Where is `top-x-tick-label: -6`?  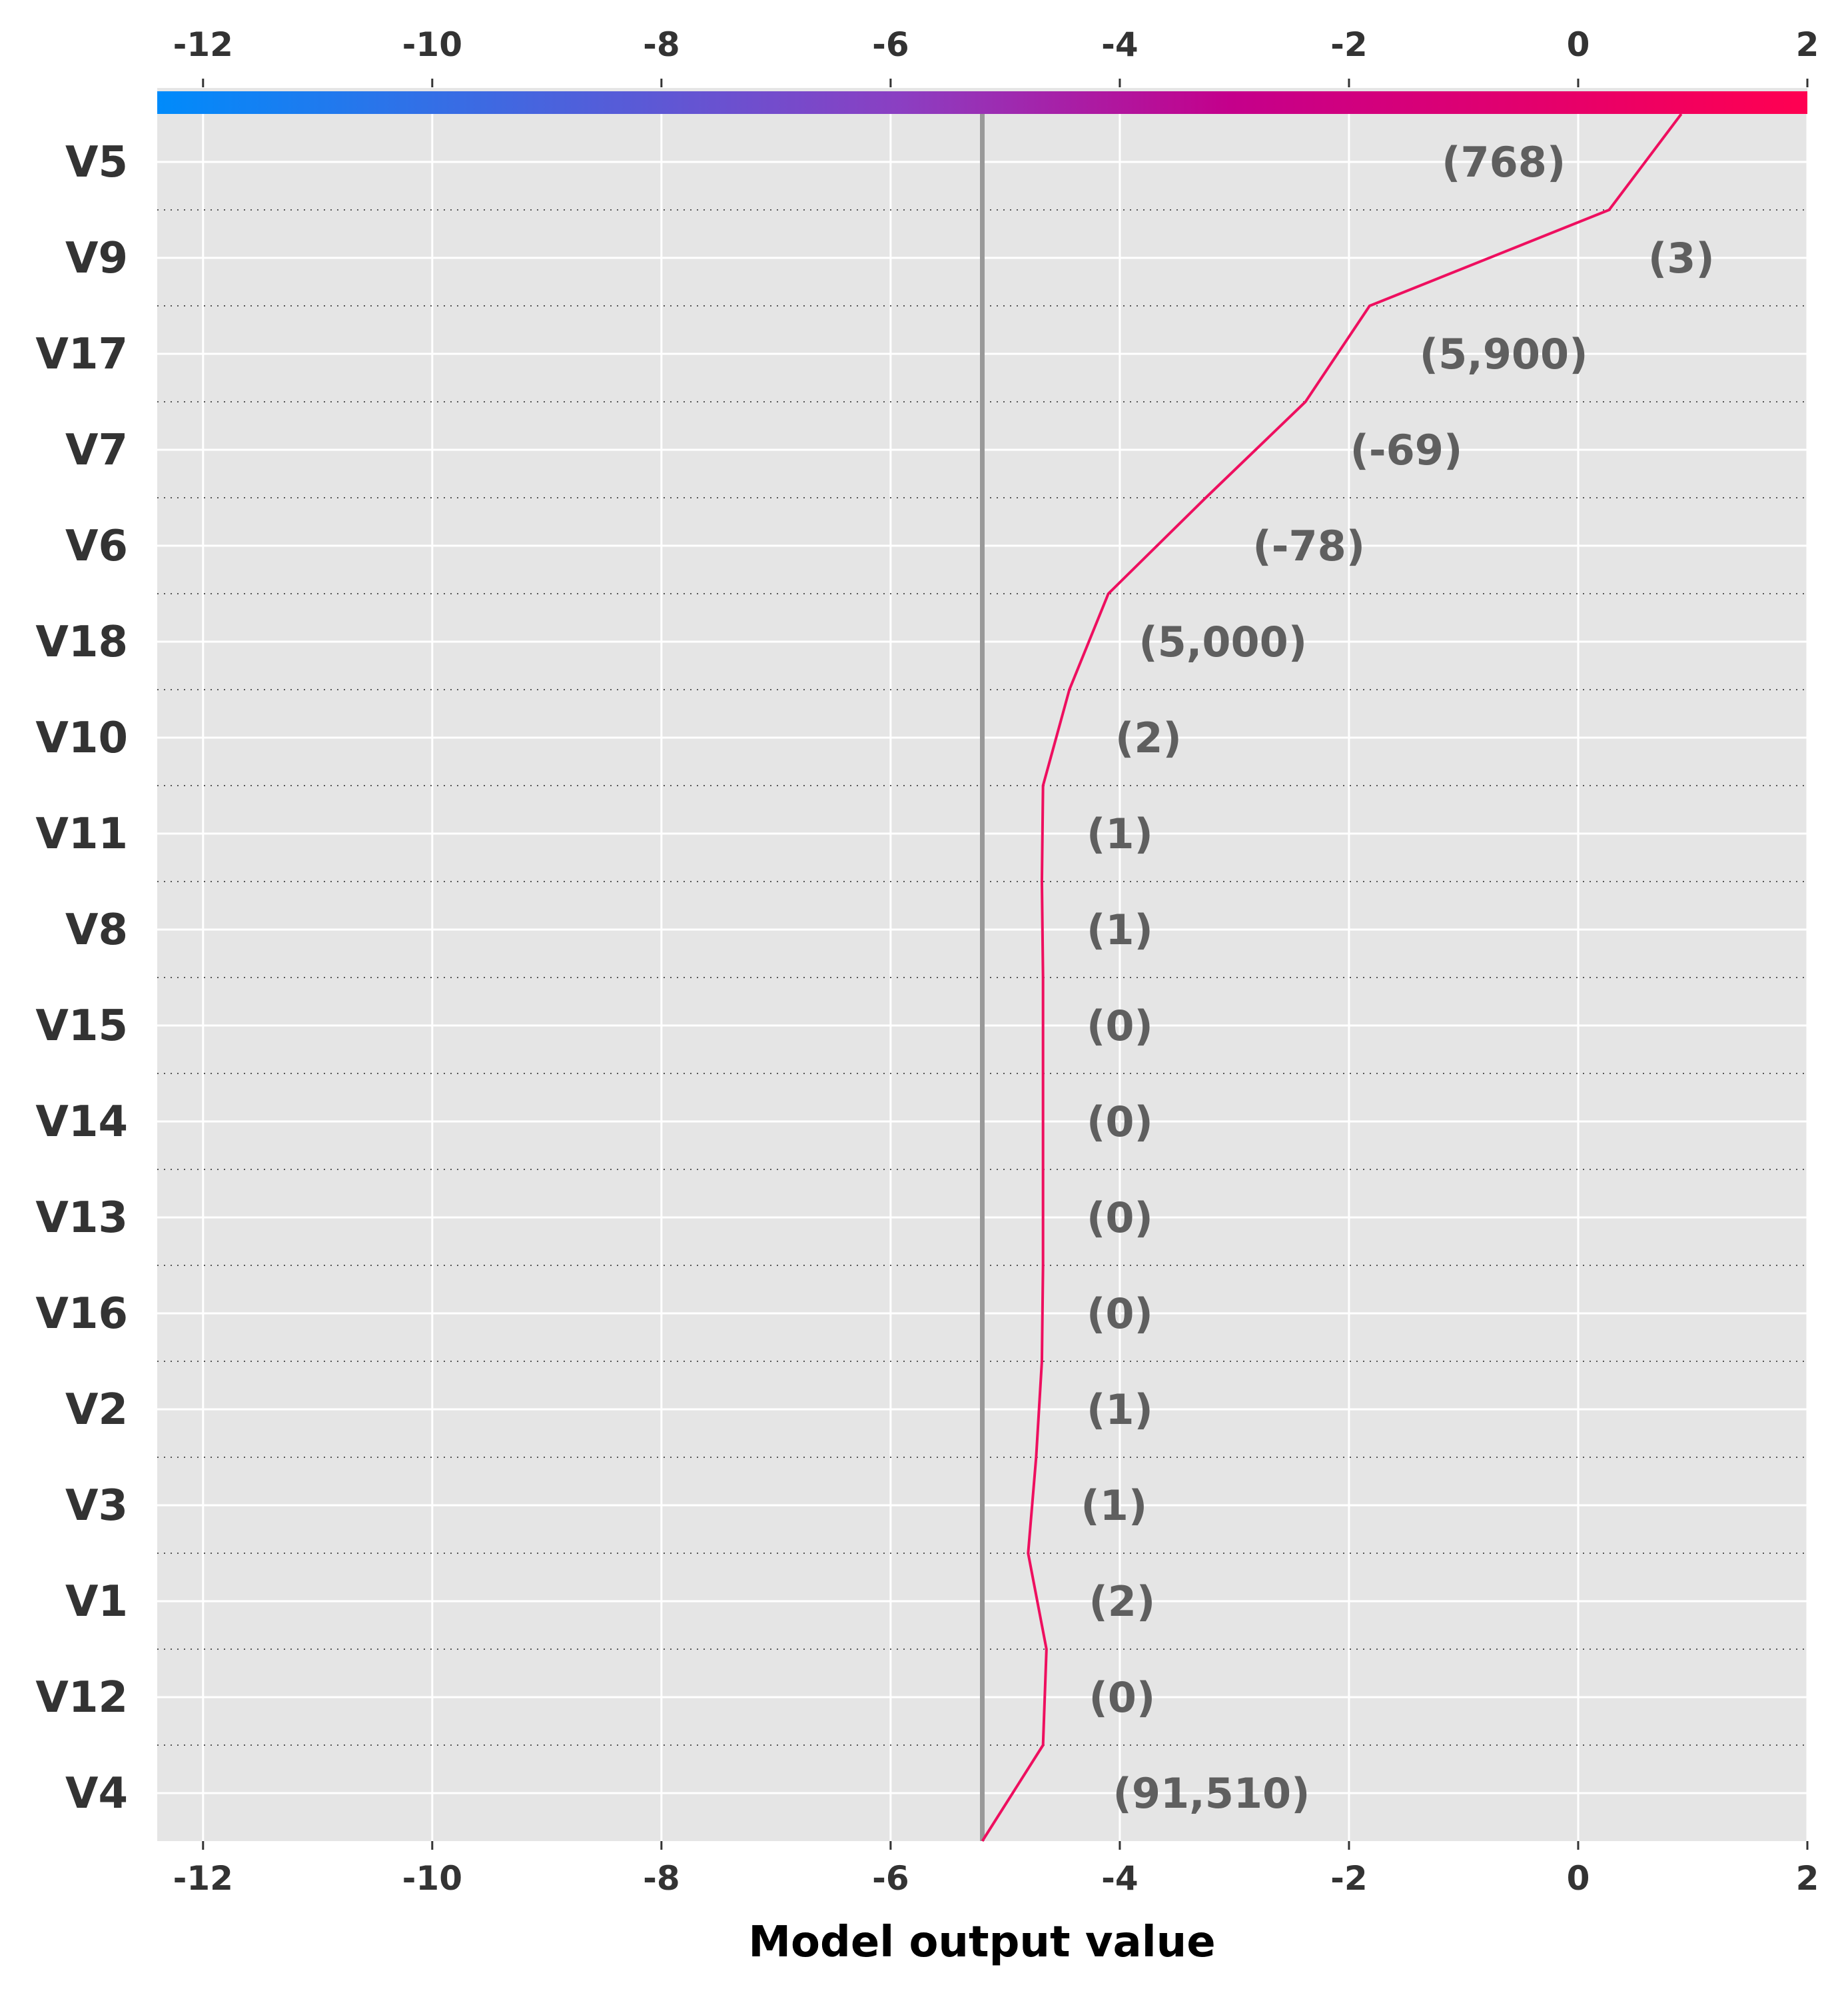
top-x-tick-label: -6 is located at coordinates (890, 44).